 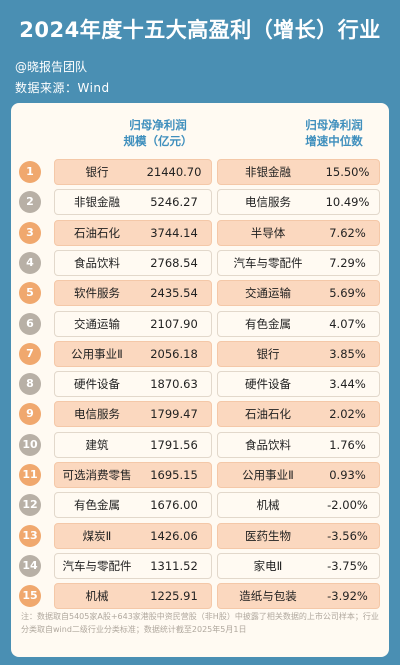 I want to click on growth-rate-cell: 有色金属 4.07%, so click(x=298, y=323).